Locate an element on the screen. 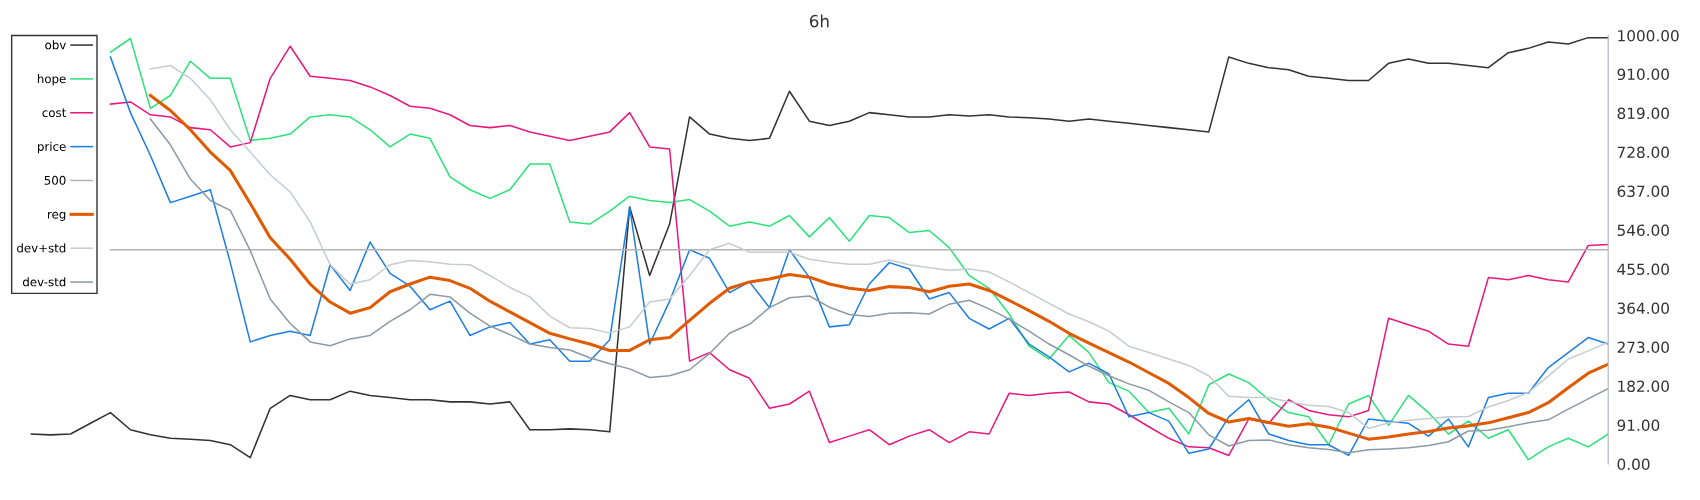 The image size is (1700, 500). y-tick-label: 728.00 is located at coordinates (1643, 152).